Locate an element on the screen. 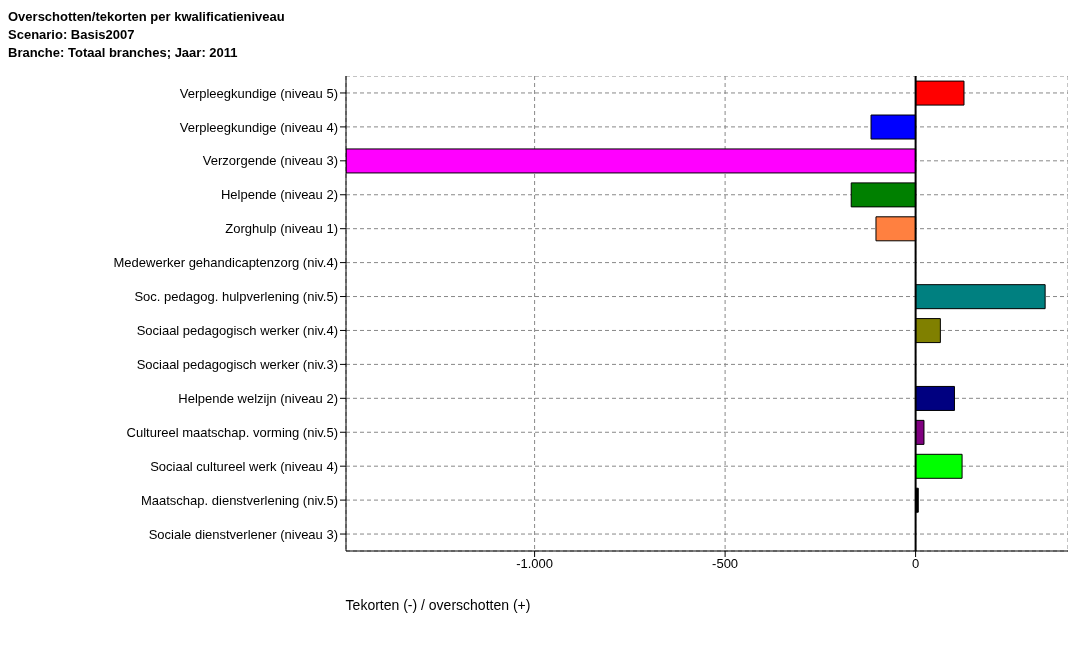 This screenshot has height=658, width=1082. y-tick-label: Sociaal cultureel werk (niveau 4) is located at coordinates (244, 466).